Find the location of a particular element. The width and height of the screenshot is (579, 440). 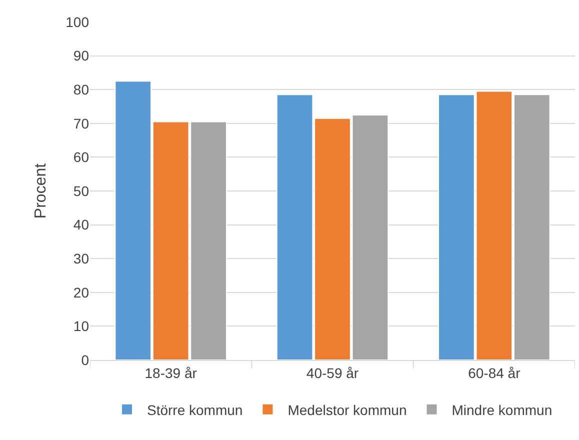

legend-label: Medelstor kommun is located at coordinates (347, 410).